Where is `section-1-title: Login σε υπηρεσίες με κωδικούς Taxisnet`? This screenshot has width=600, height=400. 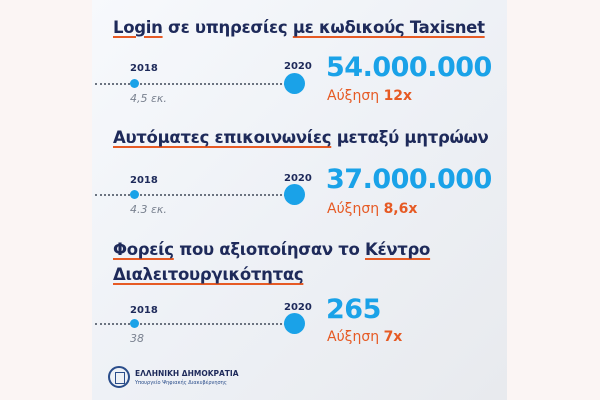
section-1-title: Login σε υπηρεσίες με κωδικούς Taxisnet is located at coordinates (299, 27).